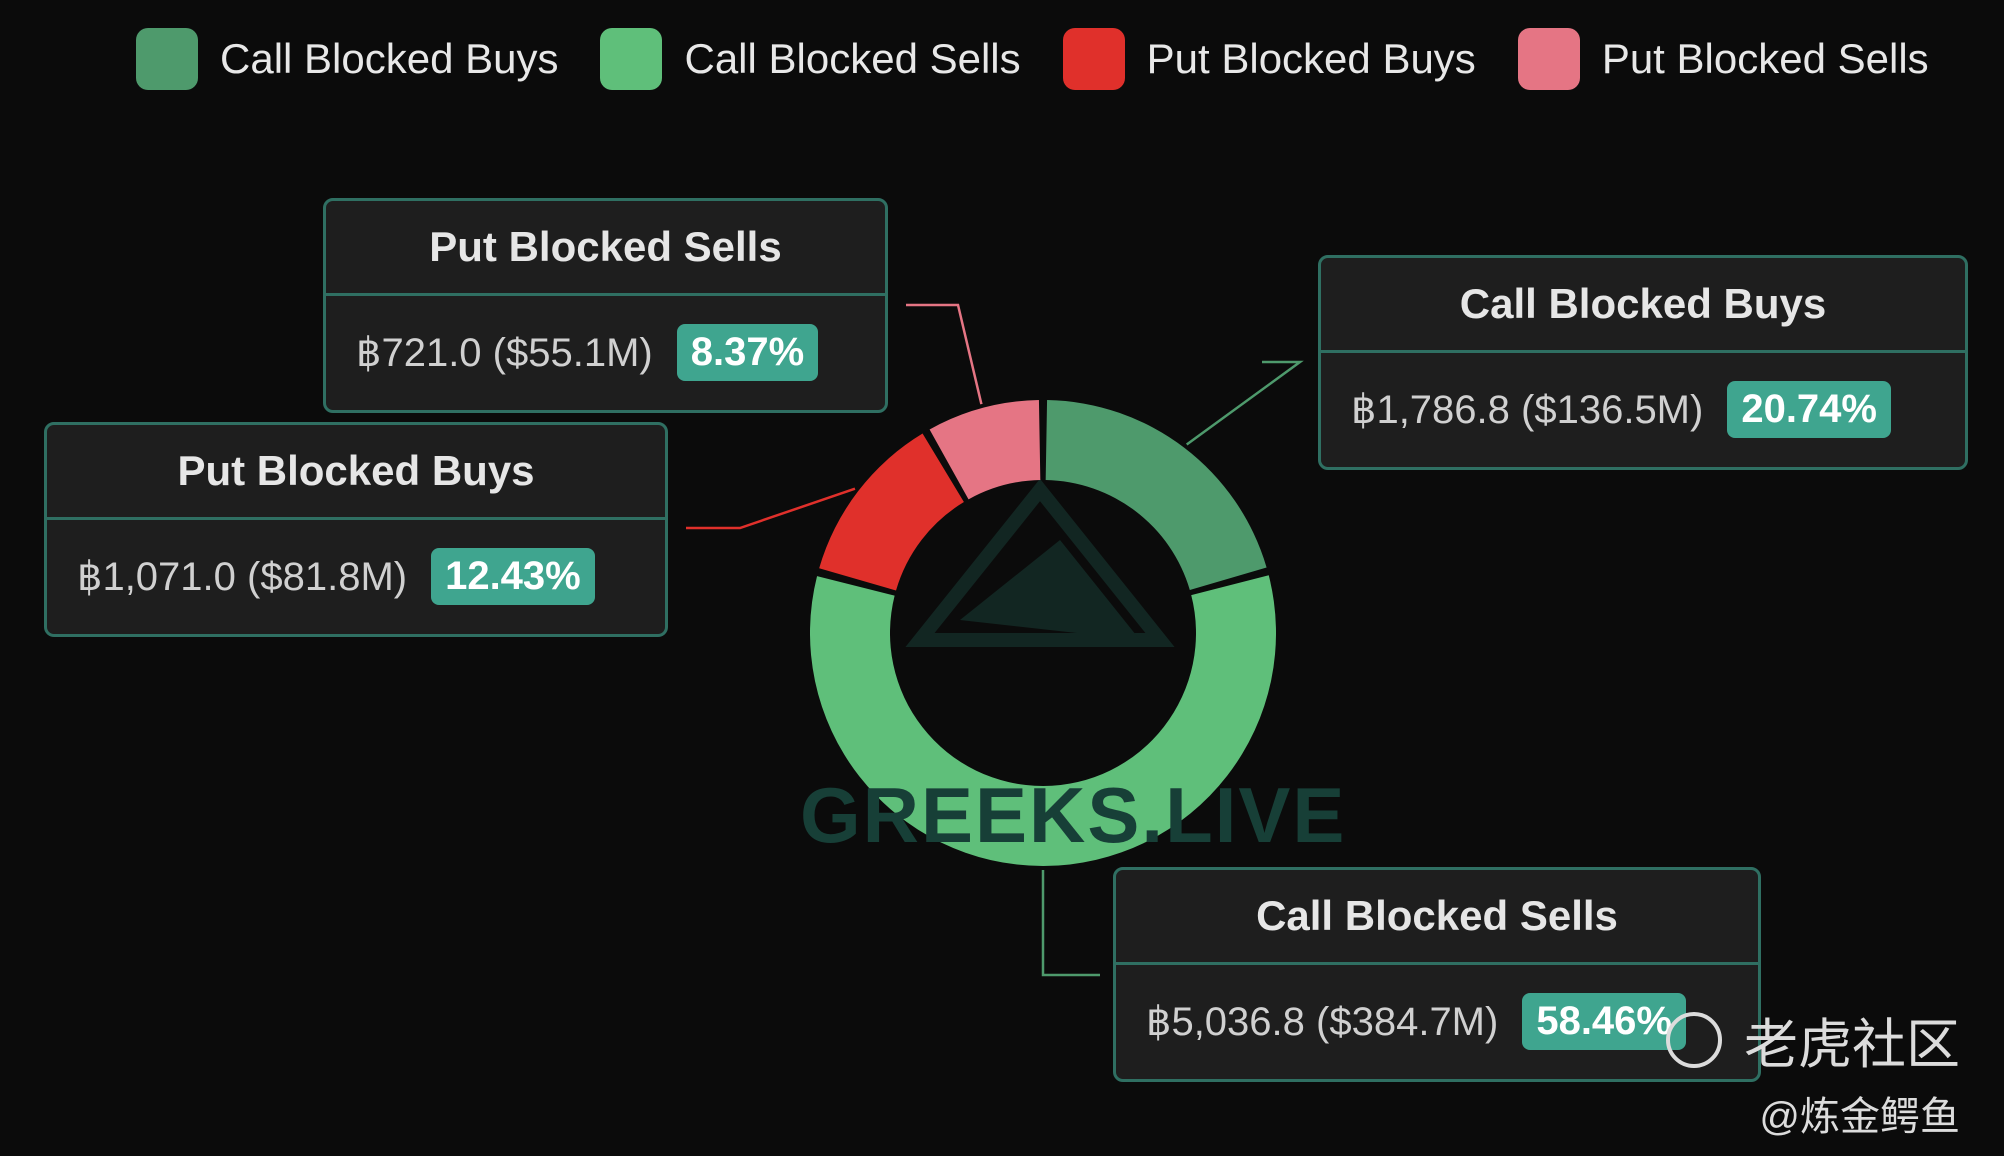  What do you see at coordinates (1604, 1021) in the screenshot?
I see `tooltip-percent-badge: 58.46%` at bounding box center [1604, 1021].